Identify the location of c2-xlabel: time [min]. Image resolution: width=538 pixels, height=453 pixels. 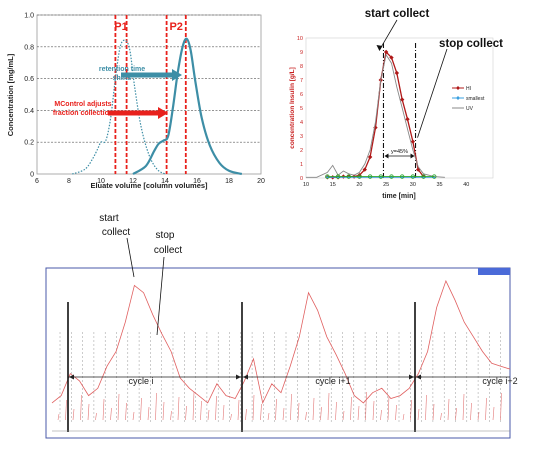
(398, 196).